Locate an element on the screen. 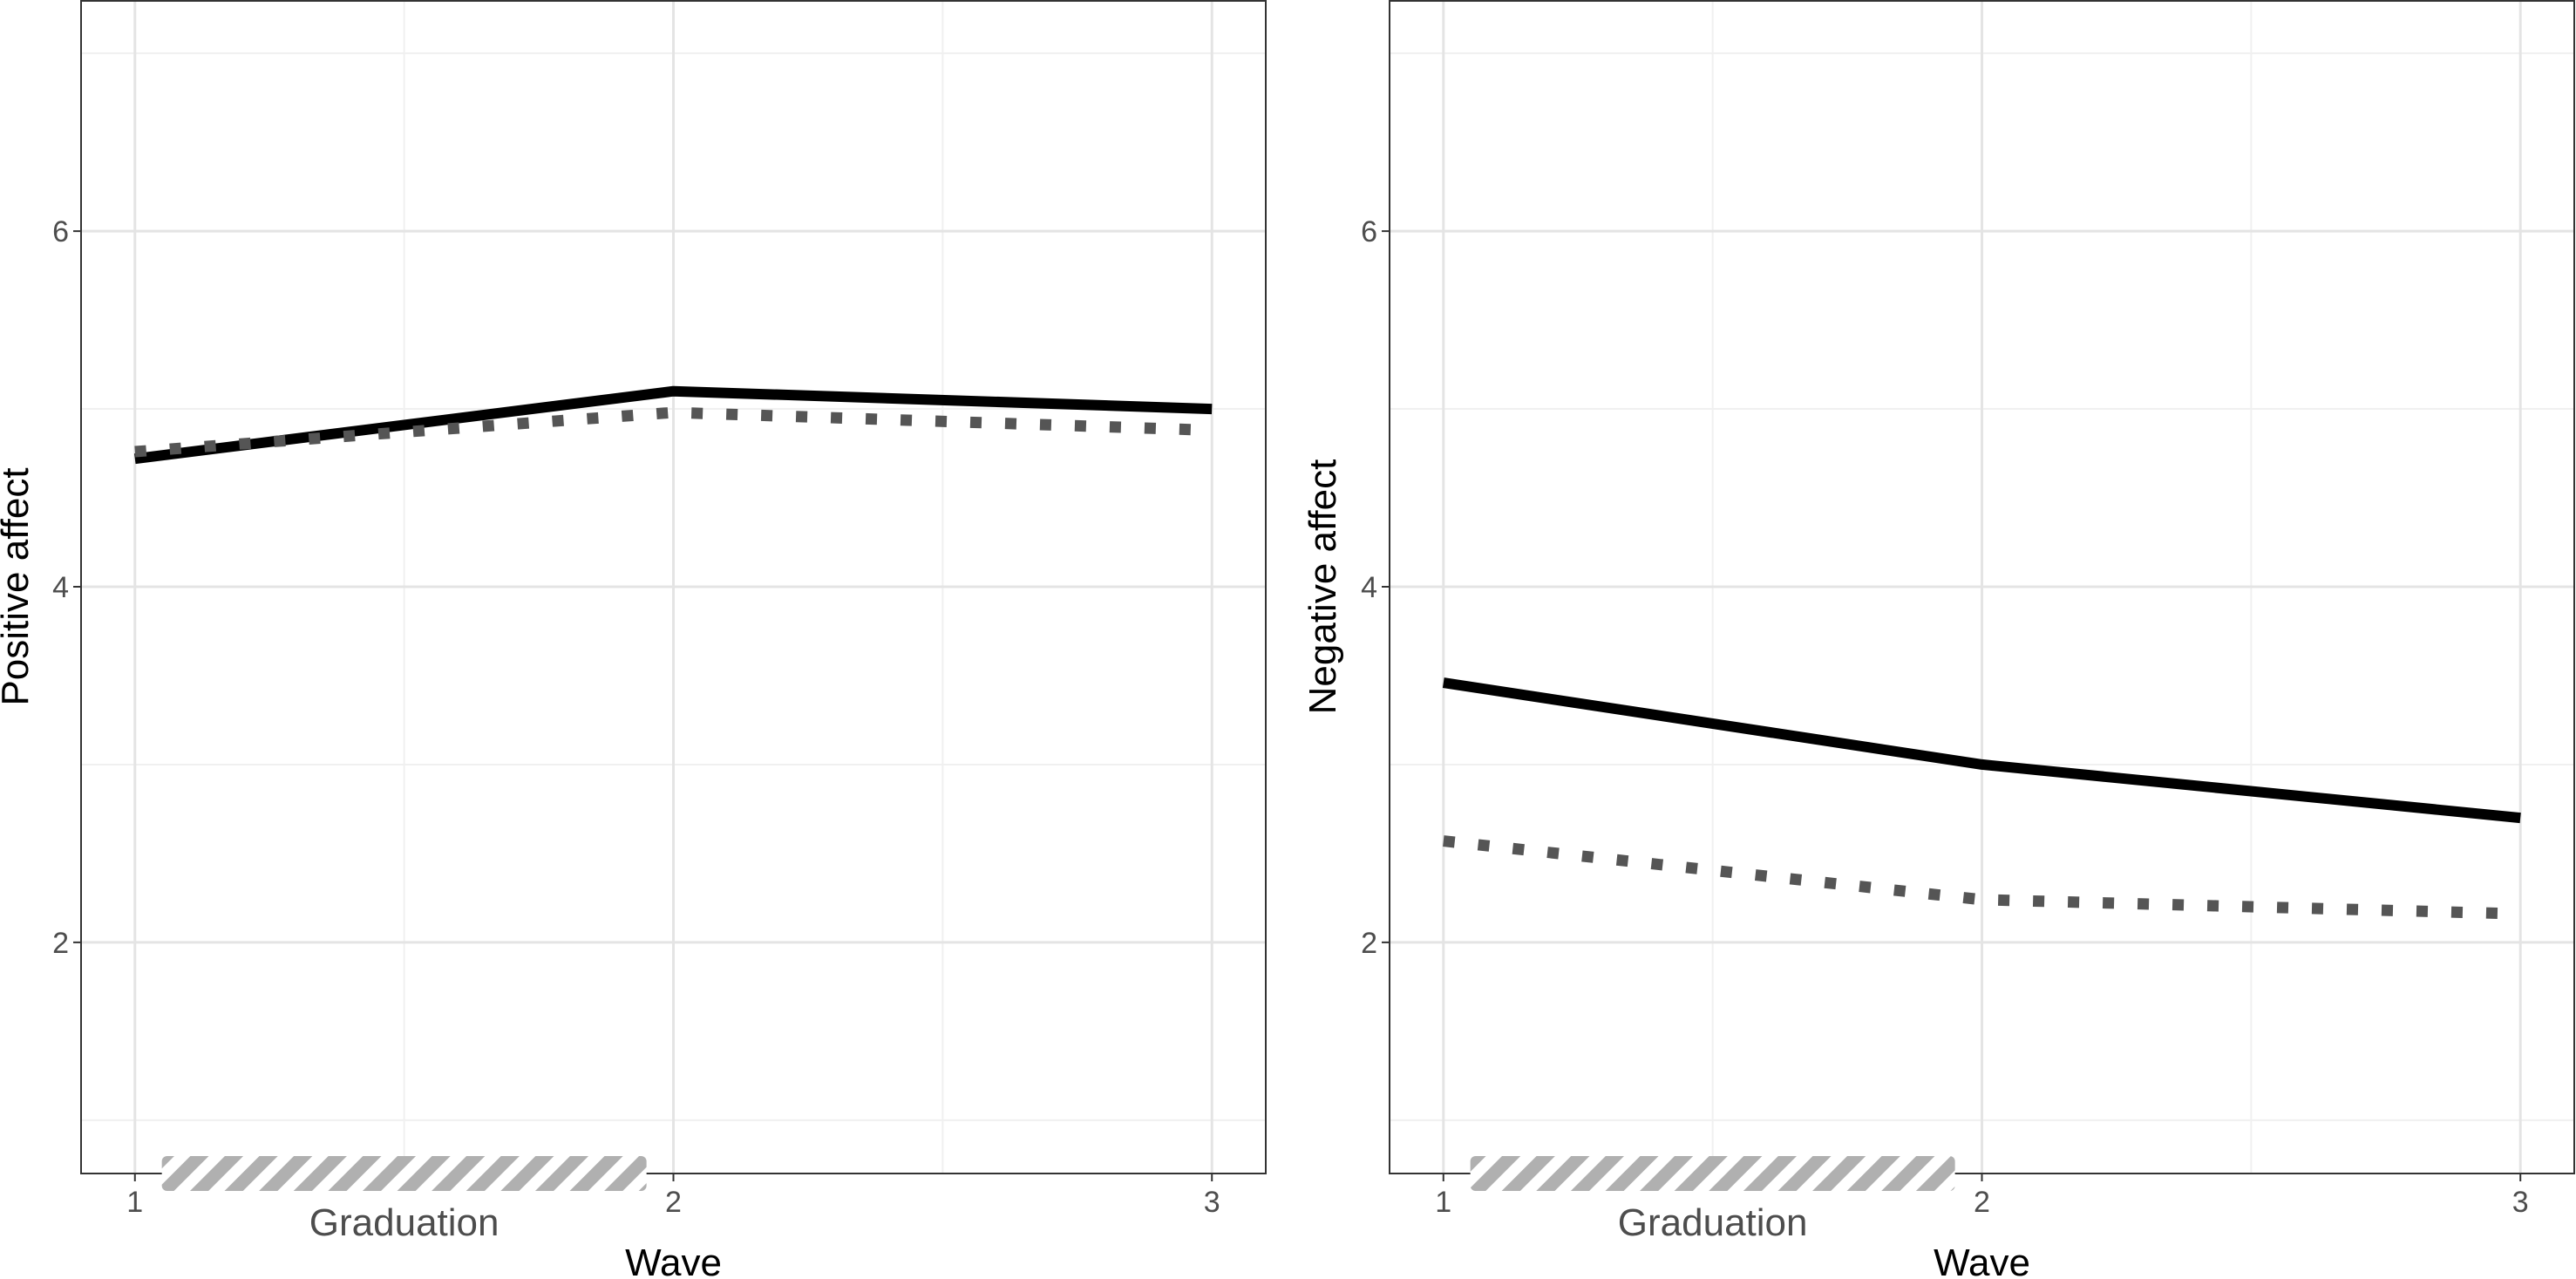  series-line-solid is located at coordinates (1981, 750).